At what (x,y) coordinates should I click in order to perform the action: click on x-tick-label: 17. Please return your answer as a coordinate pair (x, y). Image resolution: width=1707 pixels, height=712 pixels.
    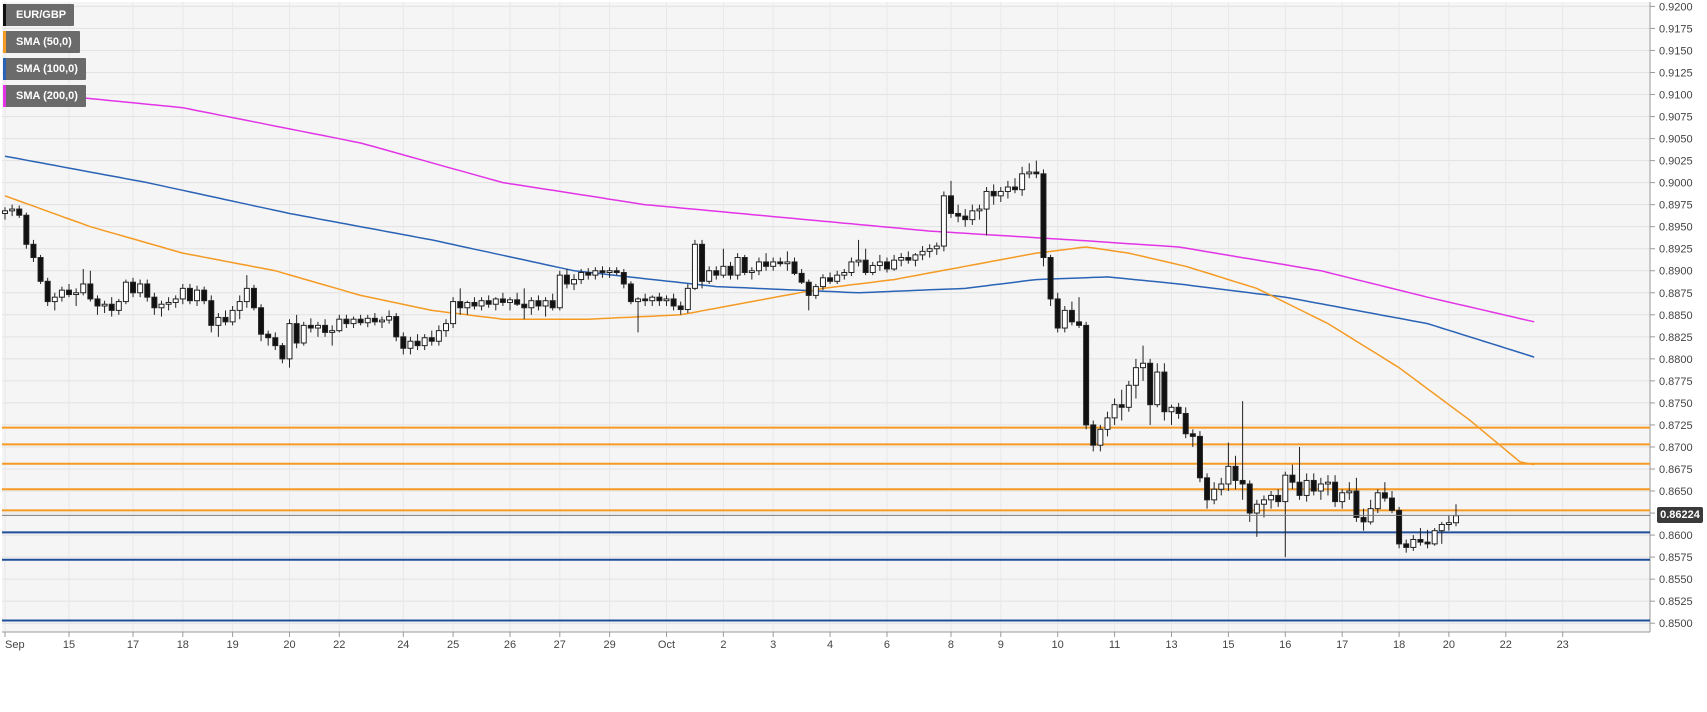
    Looking at the image, I should click on (1342, 645).